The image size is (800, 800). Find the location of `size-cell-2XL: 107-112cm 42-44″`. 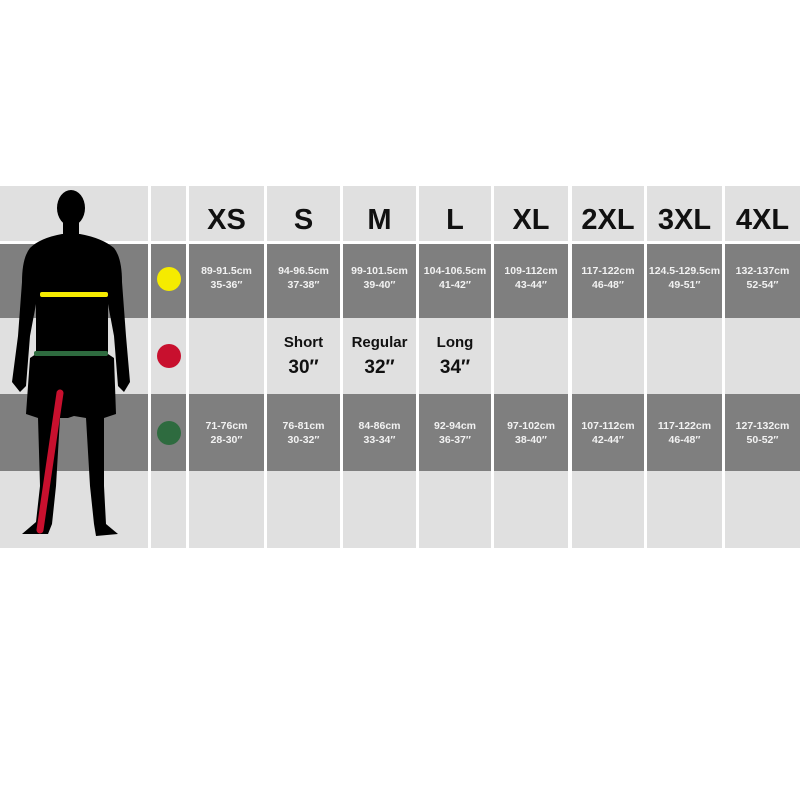

size-cell-2XL: 107-112cm 42-44″ is located at coordinates (608, 432).